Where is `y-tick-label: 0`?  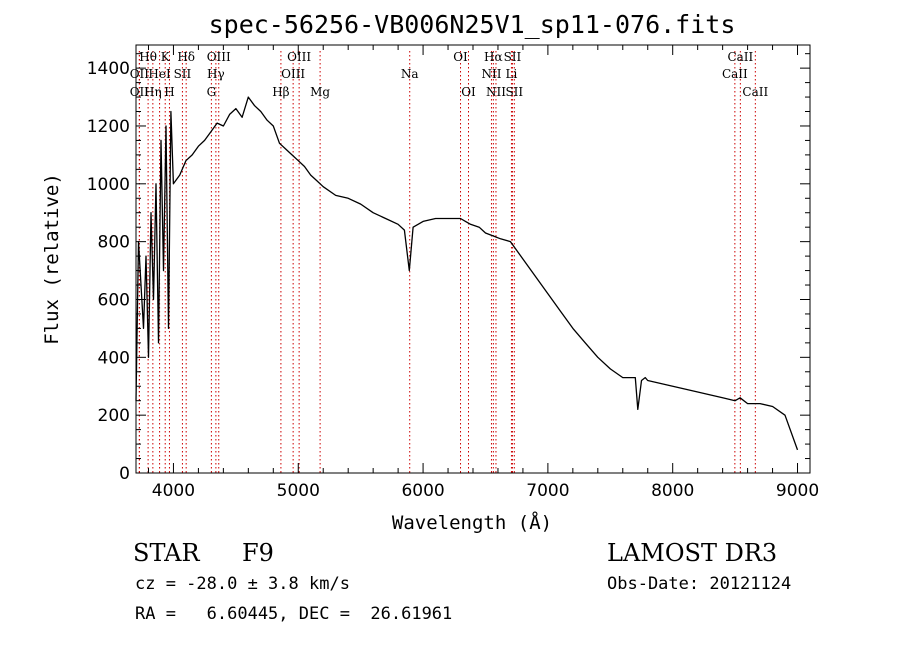 y-tick-label: 0 is located at coordinates (124, 474).